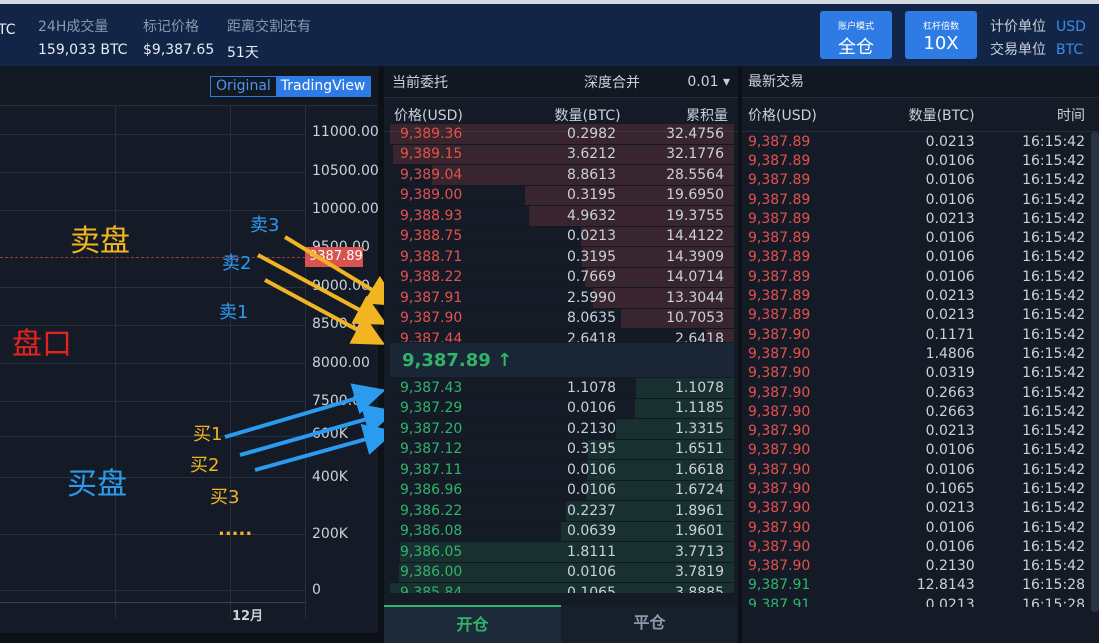 This screenshot has height=643, width=1099. I want to click on leverage-button: 杠杆倍数 10X, so click(941, 35).